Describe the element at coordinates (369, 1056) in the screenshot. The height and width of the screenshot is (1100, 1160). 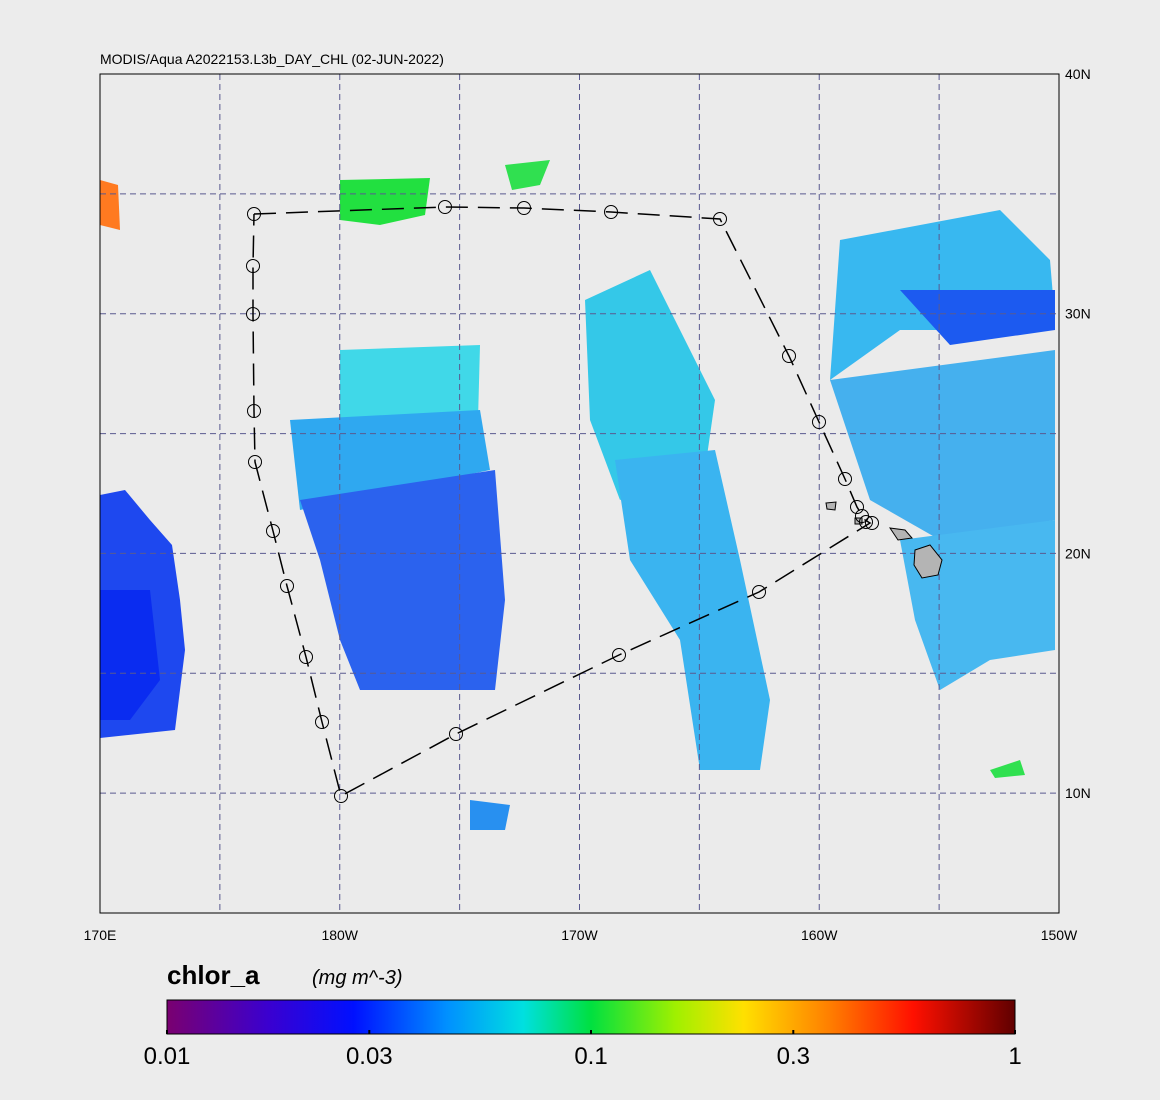
I see `colorbar-tick-label: 0.03` at that location.